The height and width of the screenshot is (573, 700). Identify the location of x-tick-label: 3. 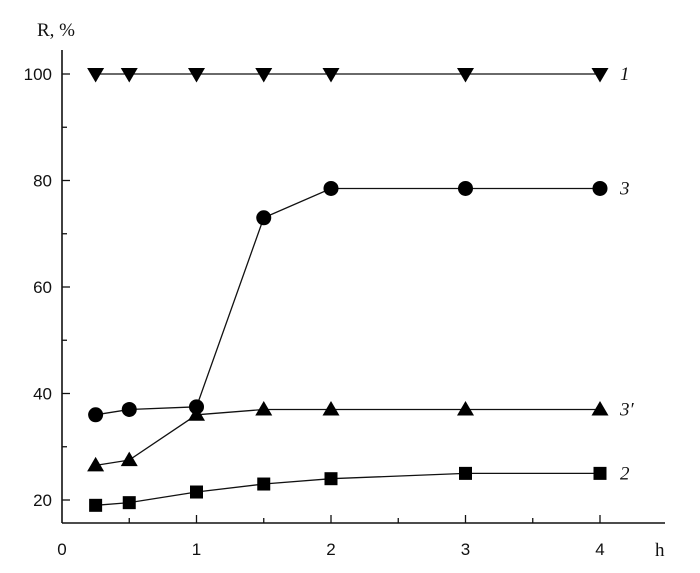
(465, 549).